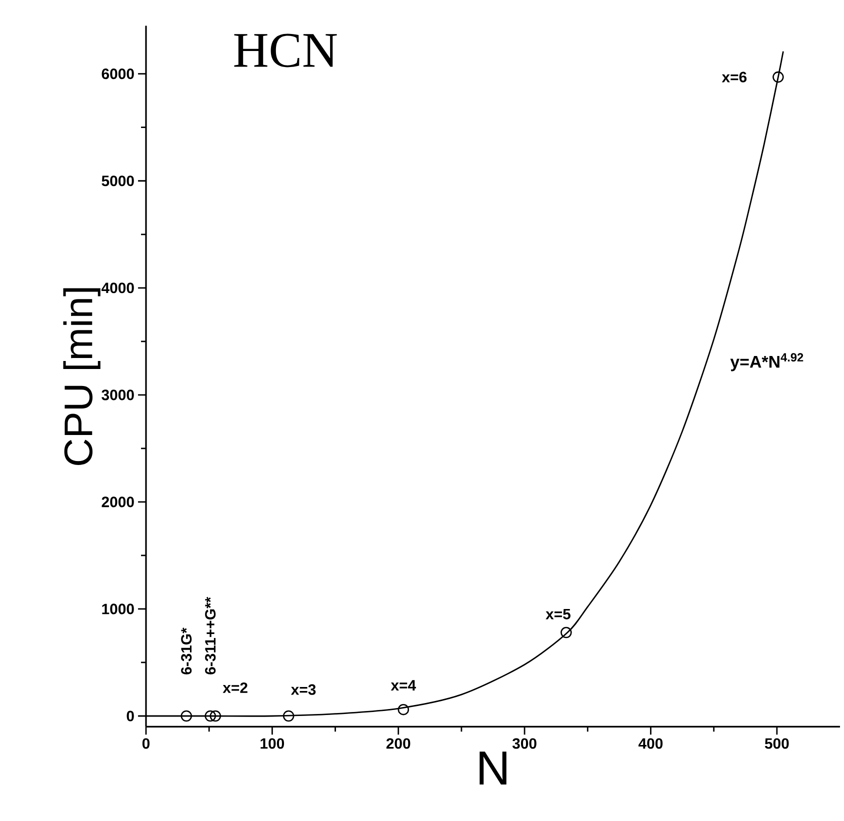  Describe the element at coordinates (776, 743) in the screenshot. I see `x-tick-label: 500` at that location.